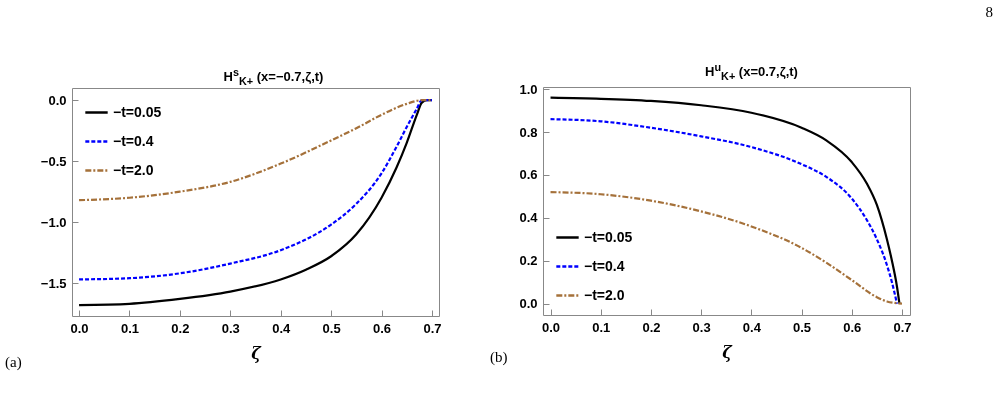 The height and width of the screenshot is (396, 1003). Describe the element at coordinates (499, 357) in the screenshot. I see `text: (b)` at that location.